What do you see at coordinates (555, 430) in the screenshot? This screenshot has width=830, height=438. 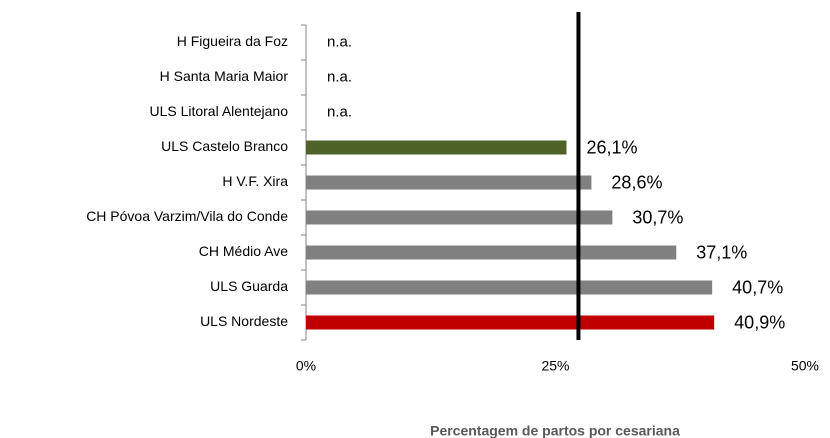 I see `x-axis-label: Percentagem de partos por cesariana` at bounding box center [555, 430].